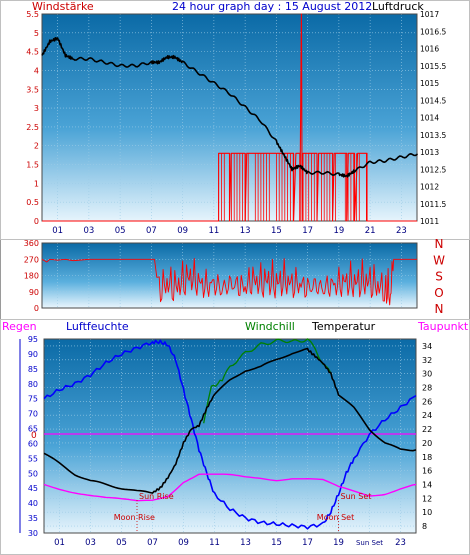 The width and height of the screenshot is (470, 555). I want to click on series-windrichtung, so click(229, 282).